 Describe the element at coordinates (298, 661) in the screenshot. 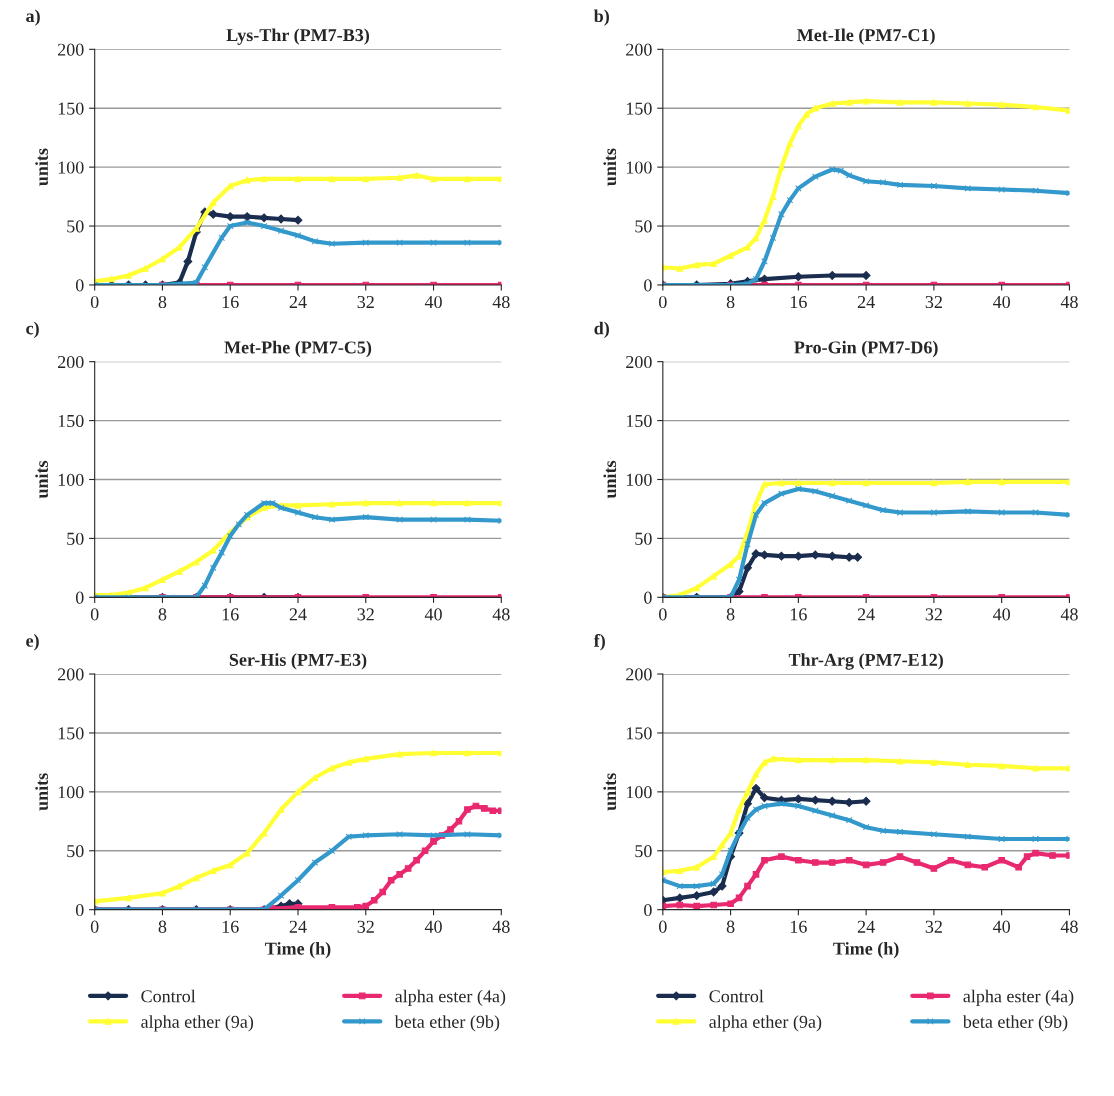

I see `chart-title: Ser-His (PM7-E3)` at that location.